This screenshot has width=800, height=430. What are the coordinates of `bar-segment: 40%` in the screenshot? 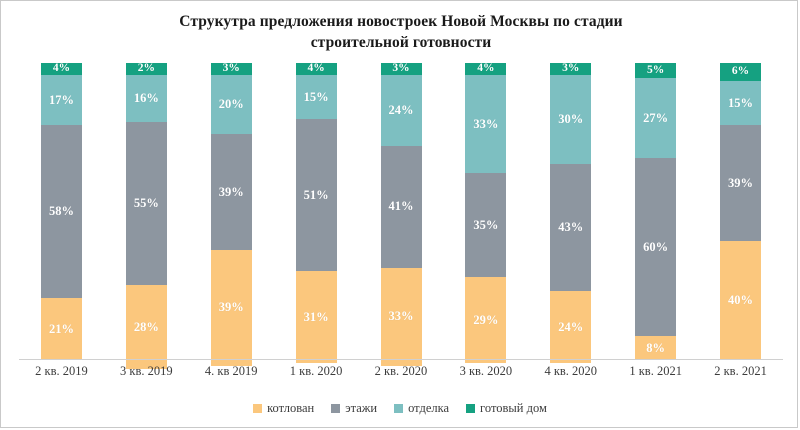 It's located at (741, 300).